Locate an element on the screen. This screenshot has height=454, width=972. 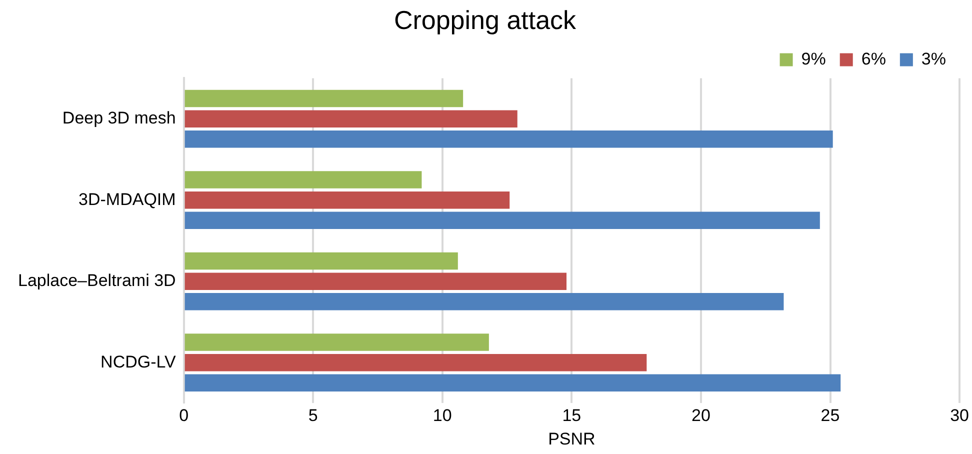
x-tick-label: 30 is located at coordinates (960, 416).